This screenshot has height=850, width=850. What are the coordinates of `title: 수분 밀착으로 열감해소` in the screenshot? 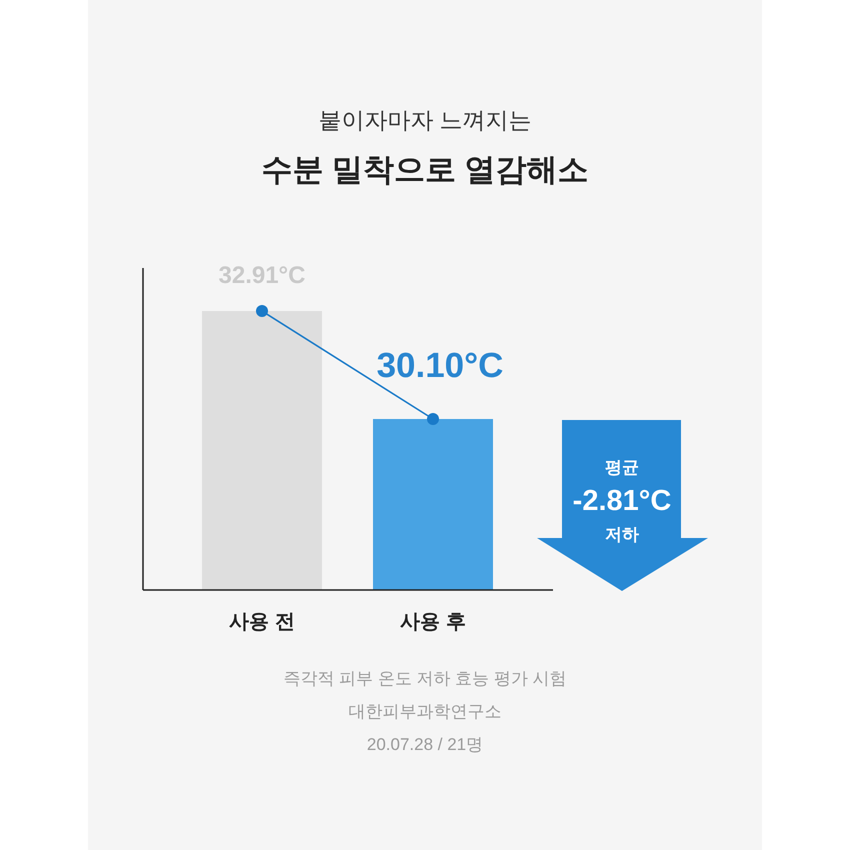 It's located at (425, 169).